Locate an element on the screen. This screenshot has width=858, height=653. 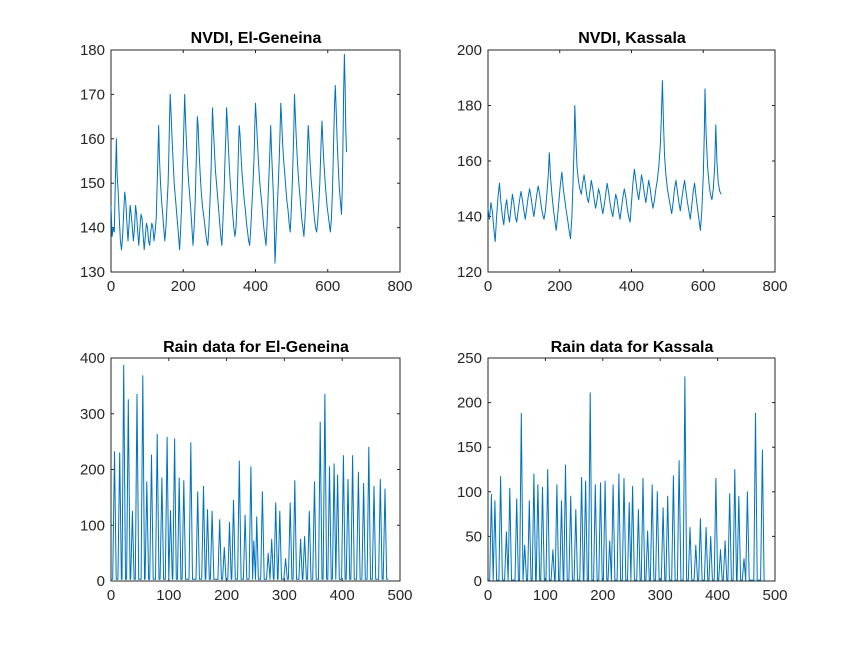
y-tick-label: 250 is located at coordinates (469, 358).